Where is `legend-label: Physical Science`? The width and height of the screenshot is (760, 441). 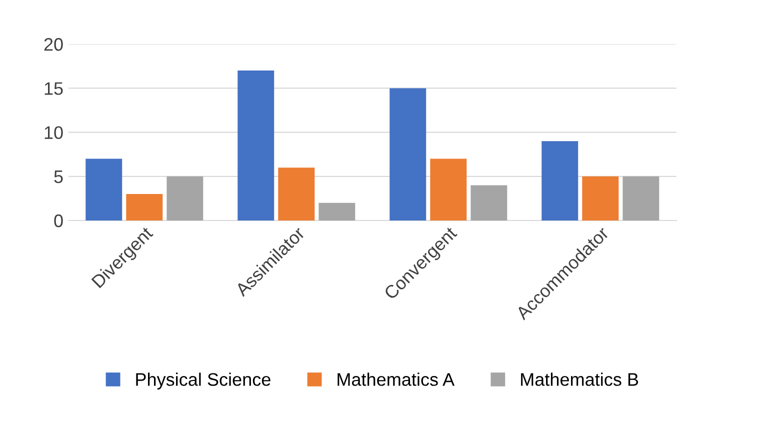
legend-label: Physical Science is located at coordinates (203, 381).